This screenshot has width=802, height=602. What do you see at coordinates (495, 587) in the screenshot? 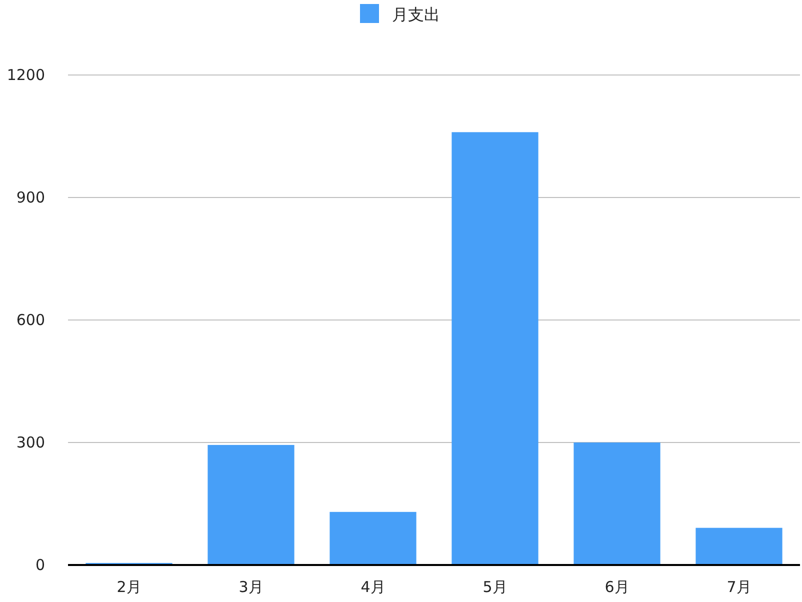
I see `x-tick-label: 5月` at bounding box center [495, 587].